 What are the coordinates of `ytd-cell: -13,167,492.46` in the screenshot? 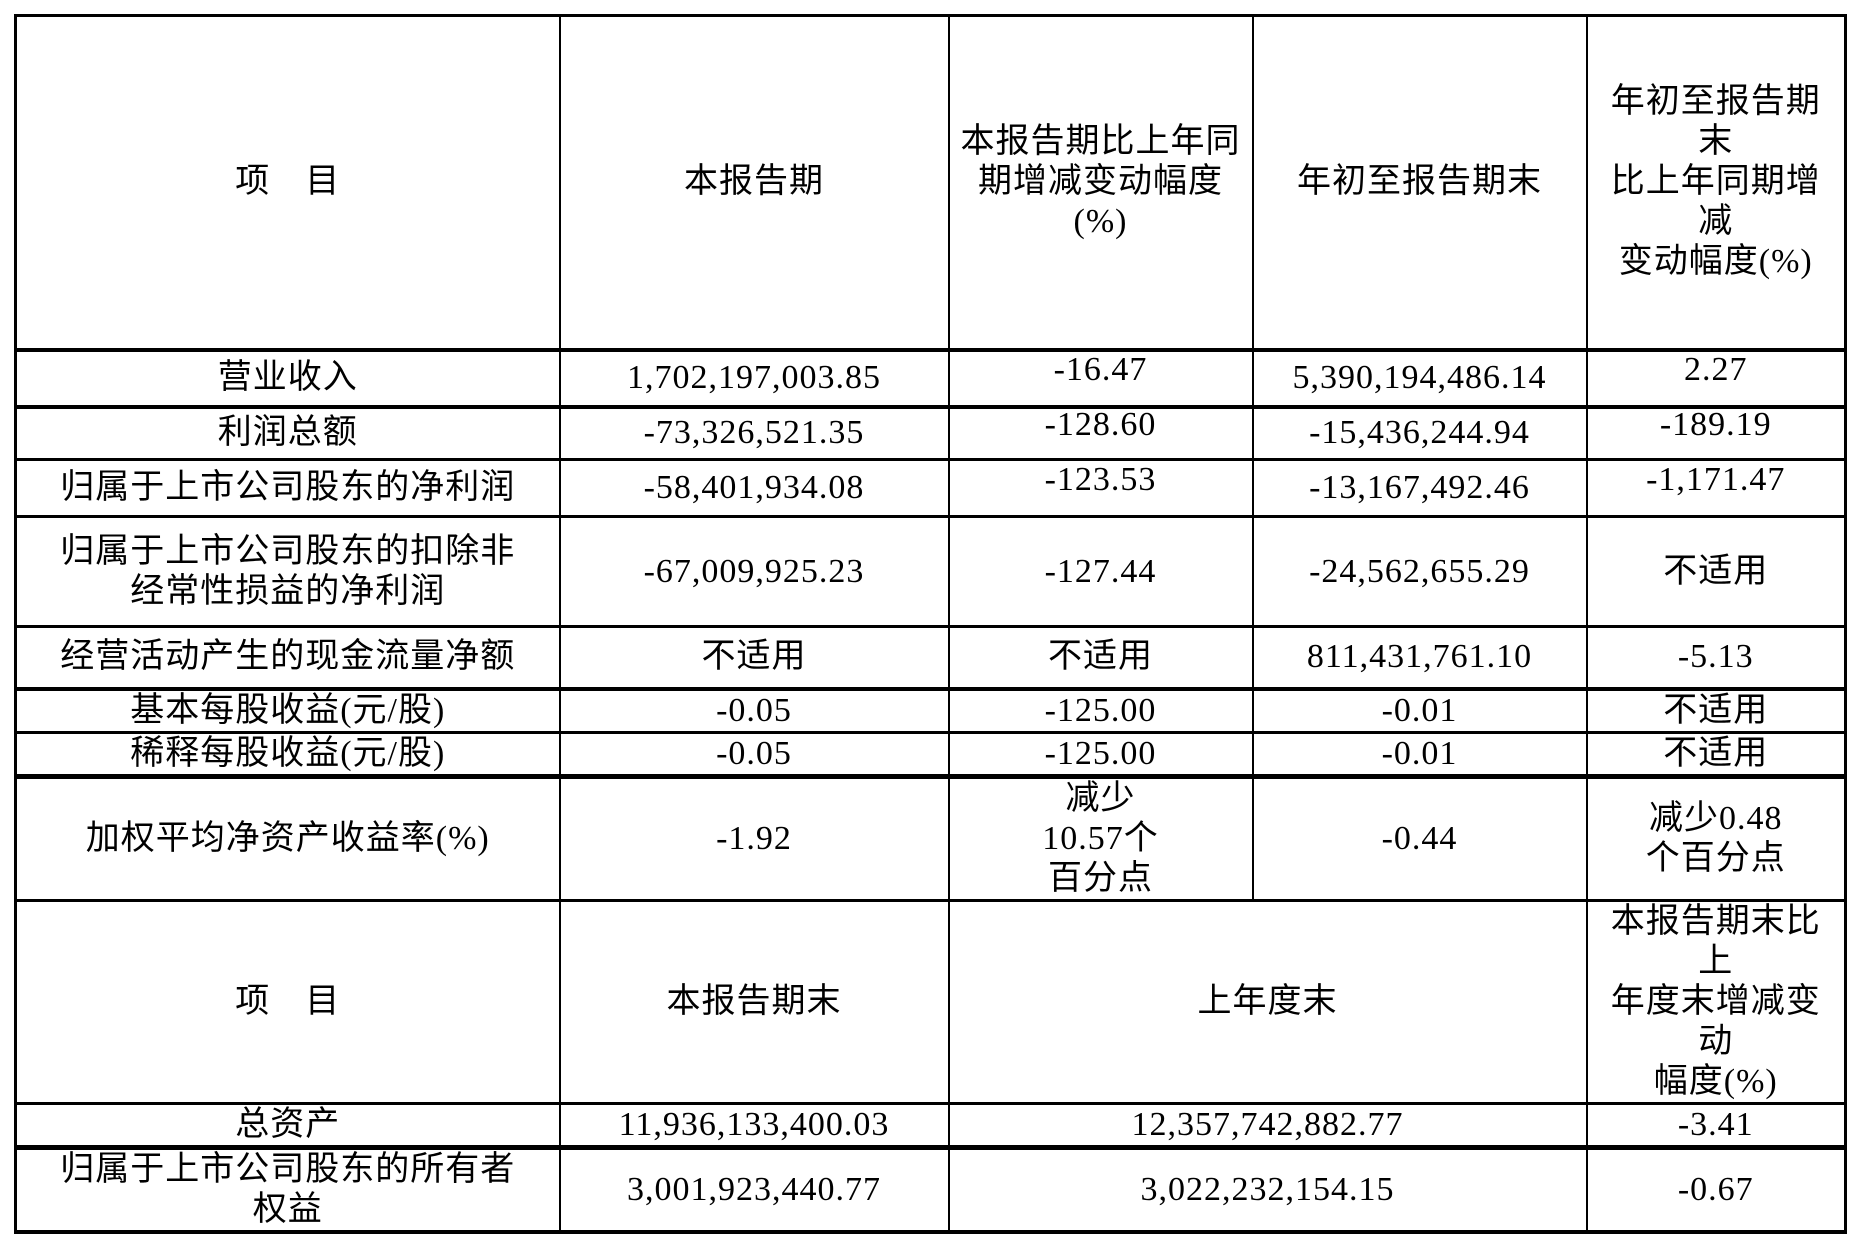 It's located at (1419, 488).